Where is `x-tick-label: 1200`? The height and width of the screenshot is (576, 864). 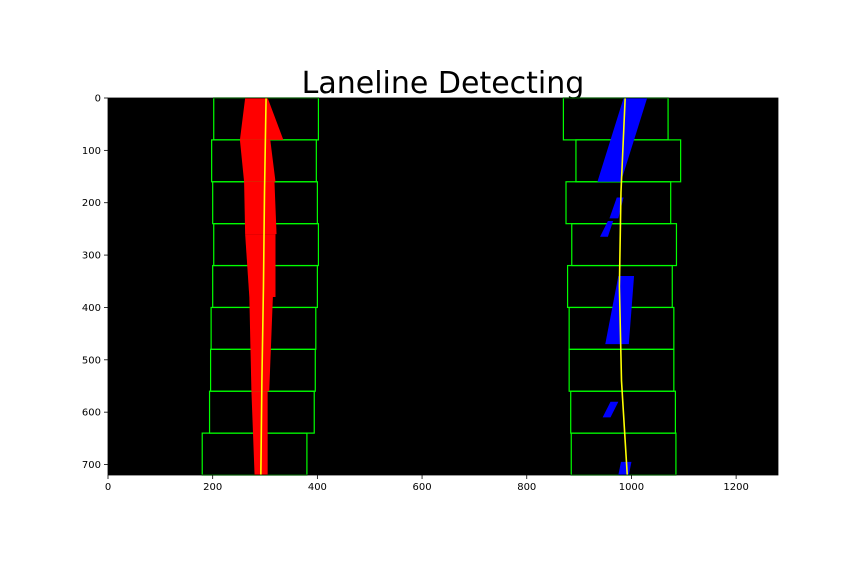 x-tick-label: 1200 is located at coordinates (735, 487).